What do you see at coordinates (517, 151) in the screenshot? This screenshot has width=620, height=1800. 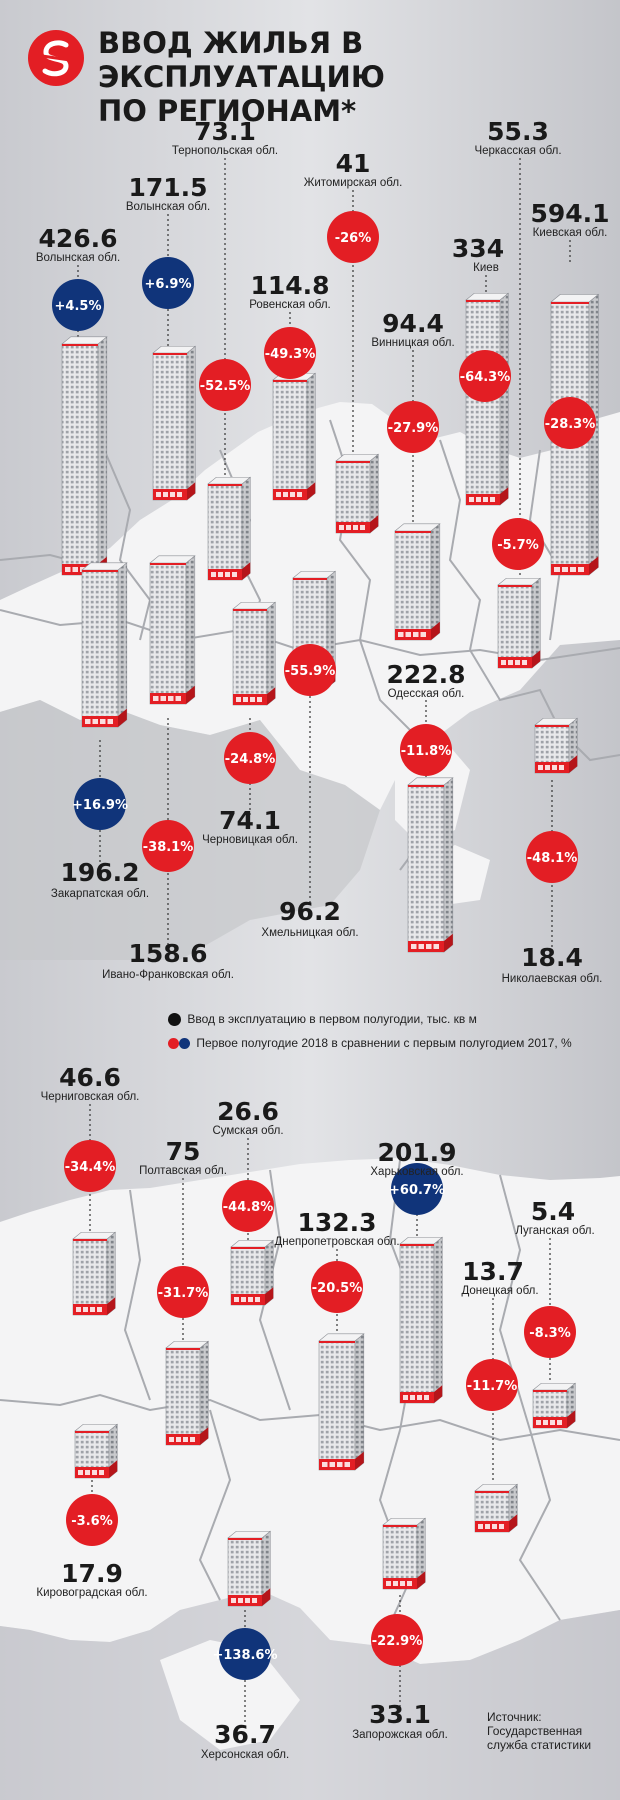 I see `region-name: Черкасская обл.` at bounding box center [517, 151].